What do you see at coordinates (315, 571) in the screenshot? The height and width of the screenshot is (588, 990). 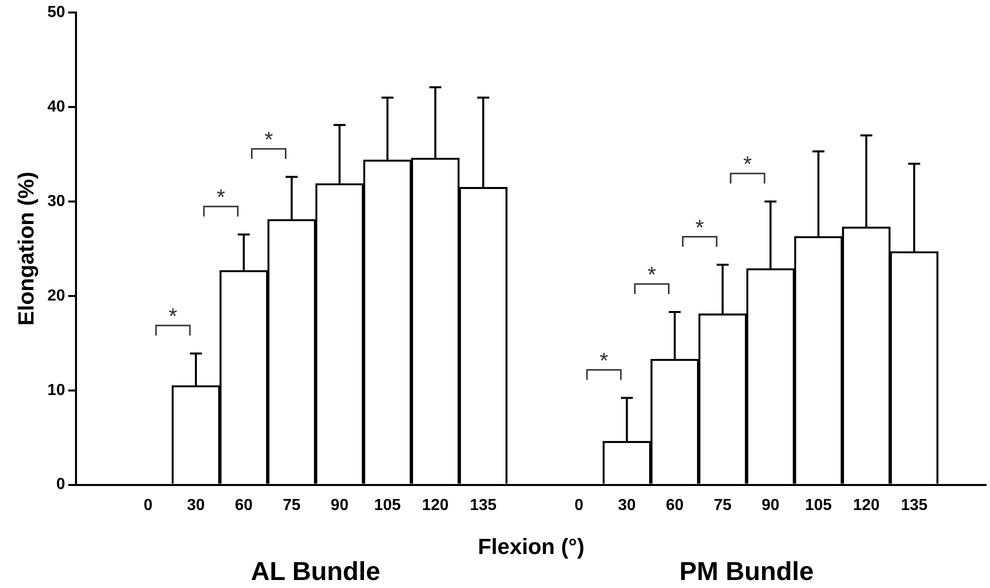 I see `text: AL Bundle` at bounding box center [315, 571].